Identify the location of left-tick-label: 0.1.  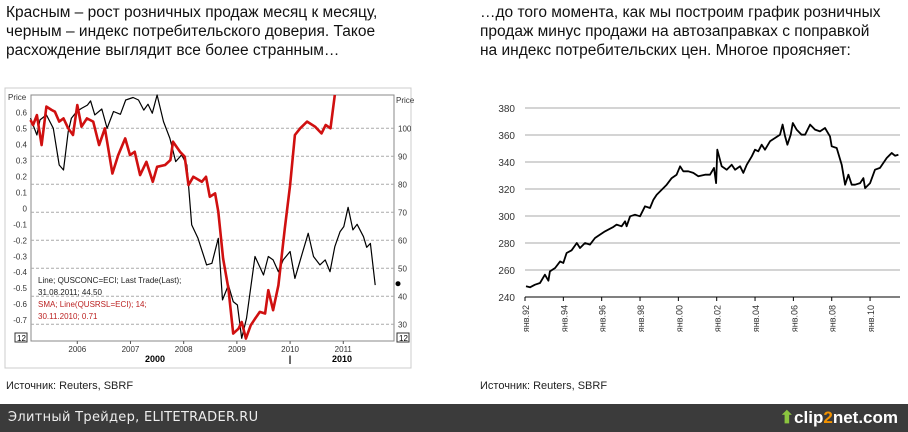
(22, 192).